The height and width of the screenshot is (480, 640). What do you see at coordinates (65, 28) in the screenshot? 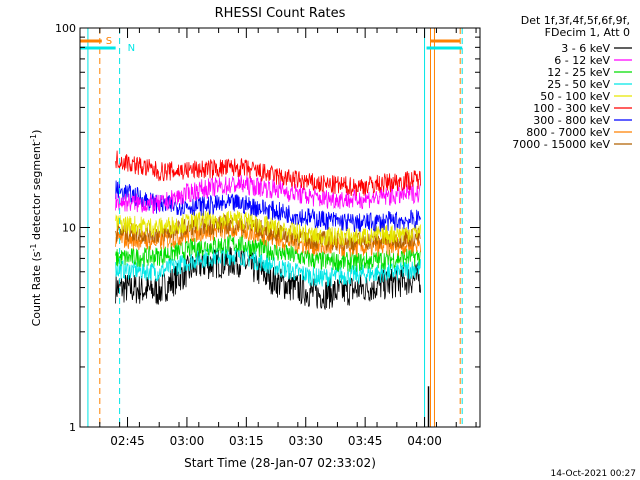
I see `y-tick-label: 100` at bounding box center [65, 28].